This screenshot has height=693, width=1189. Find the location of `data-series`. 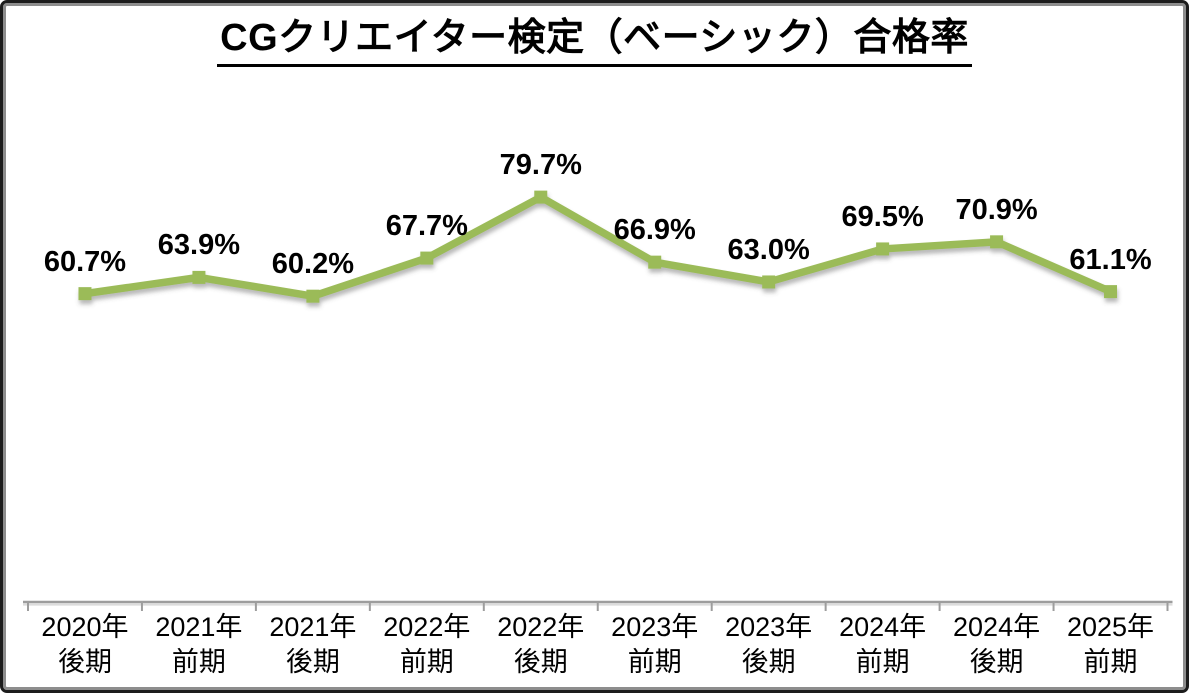

data-series is located at coordinates (598, 246).